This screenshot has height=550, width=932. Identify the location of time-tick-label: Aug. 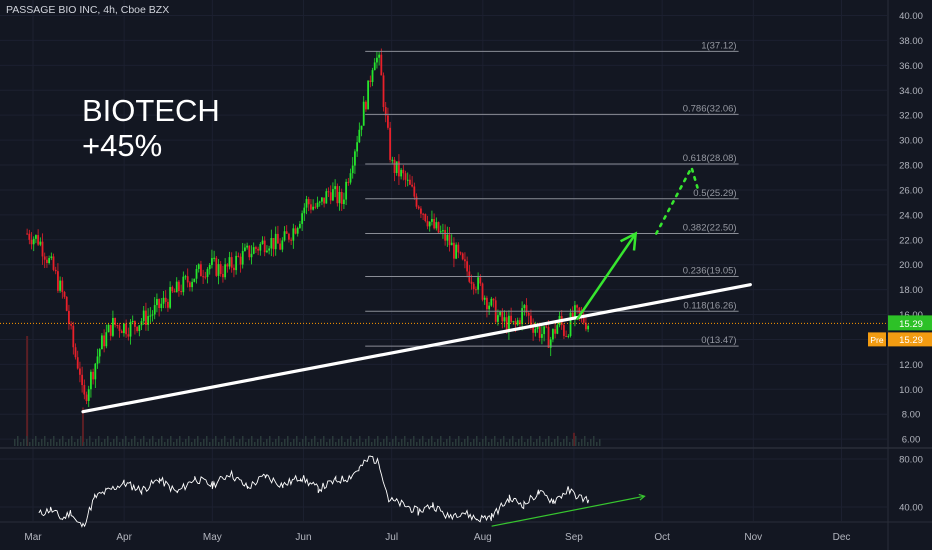
(483, 537).